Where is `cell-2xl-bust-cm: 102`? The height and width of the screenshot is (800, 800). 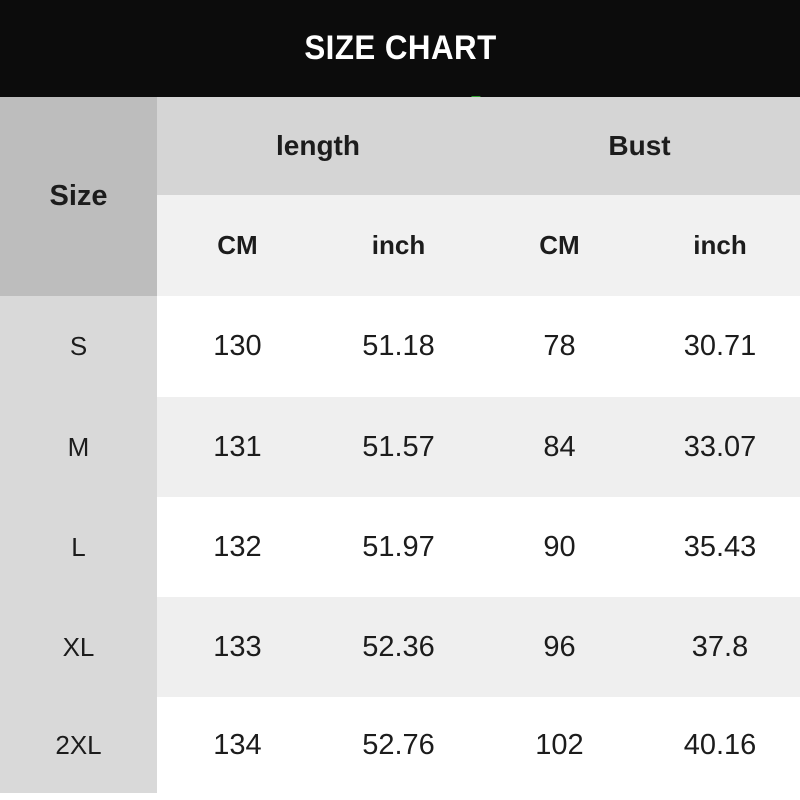 cell-2xl-bust-cm: 102 is located at coordinates (559, 745).